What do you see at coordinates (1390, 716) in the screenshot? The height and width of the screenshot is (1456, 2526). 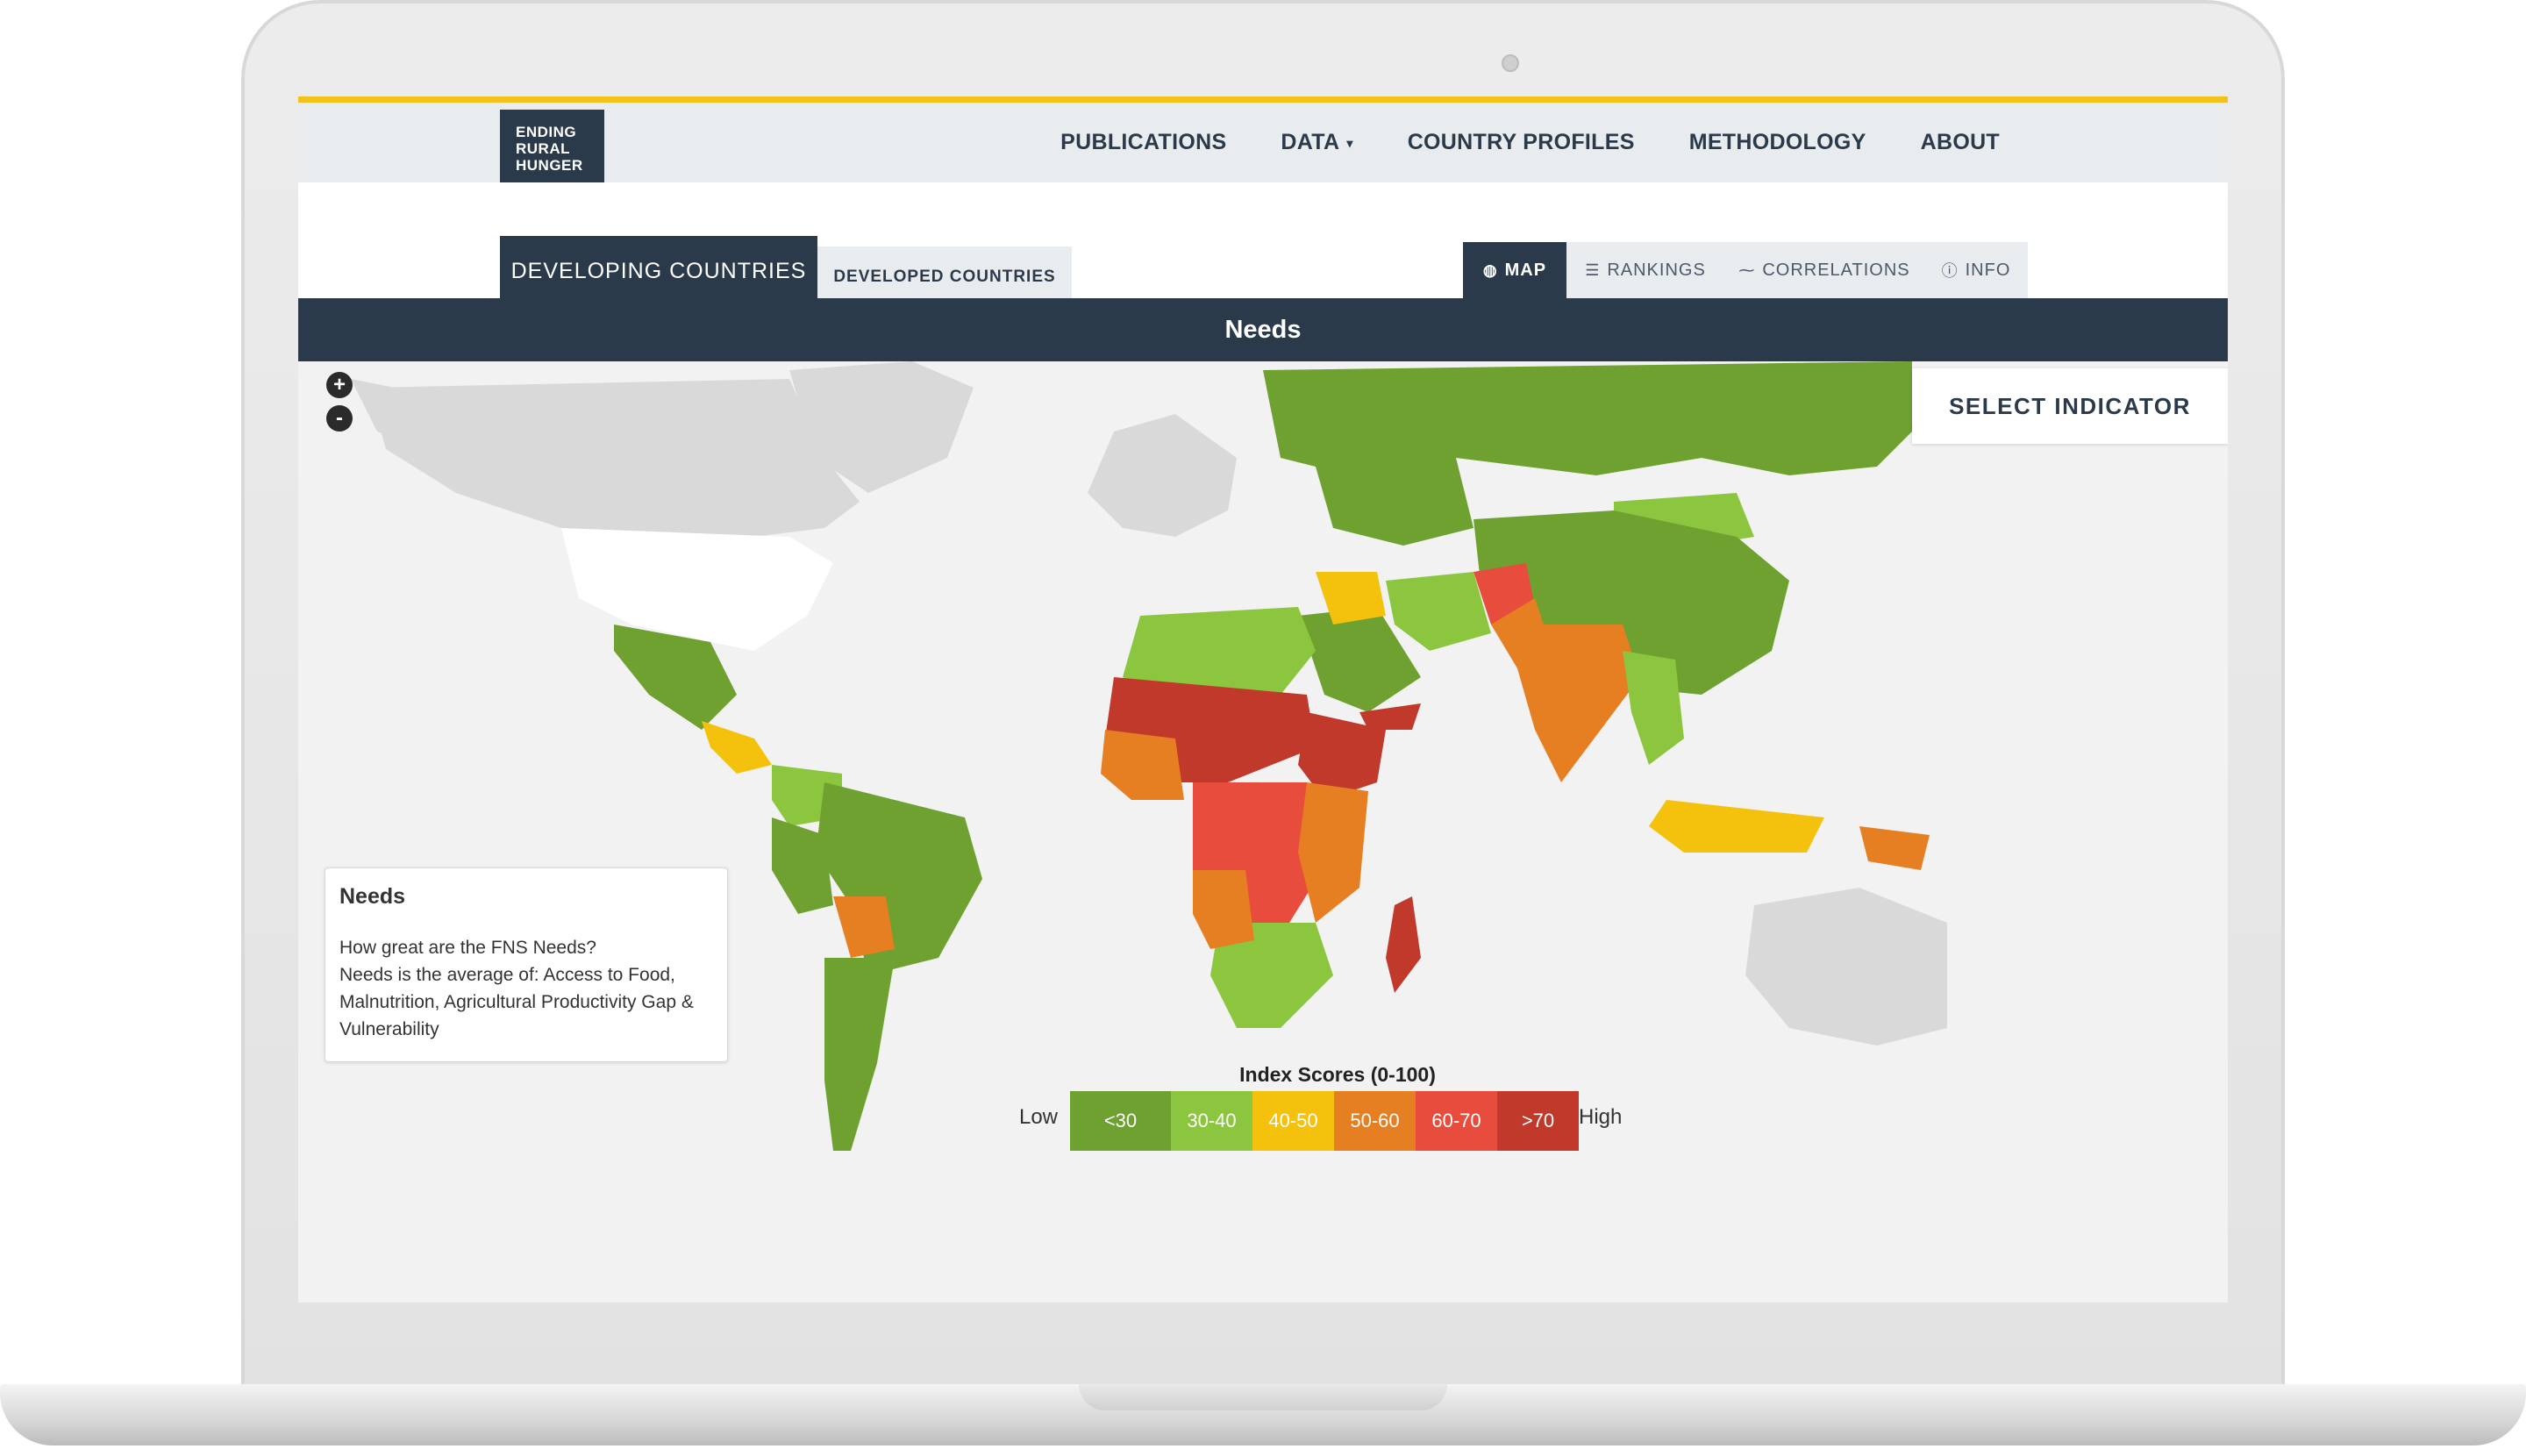 I see `yemen-shape` at bounding box center [1390, 716].